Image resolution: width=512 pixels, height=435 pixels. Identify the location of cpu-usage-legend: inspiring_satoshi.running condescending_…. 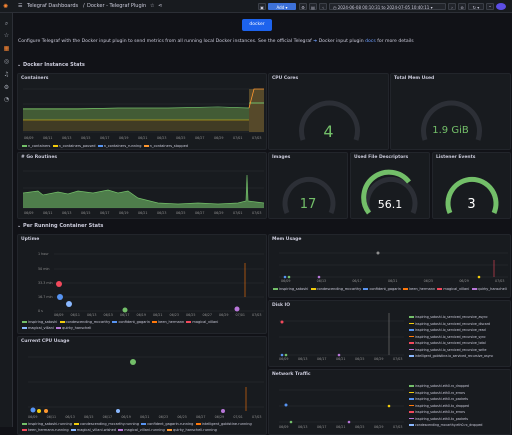
(142, 427).